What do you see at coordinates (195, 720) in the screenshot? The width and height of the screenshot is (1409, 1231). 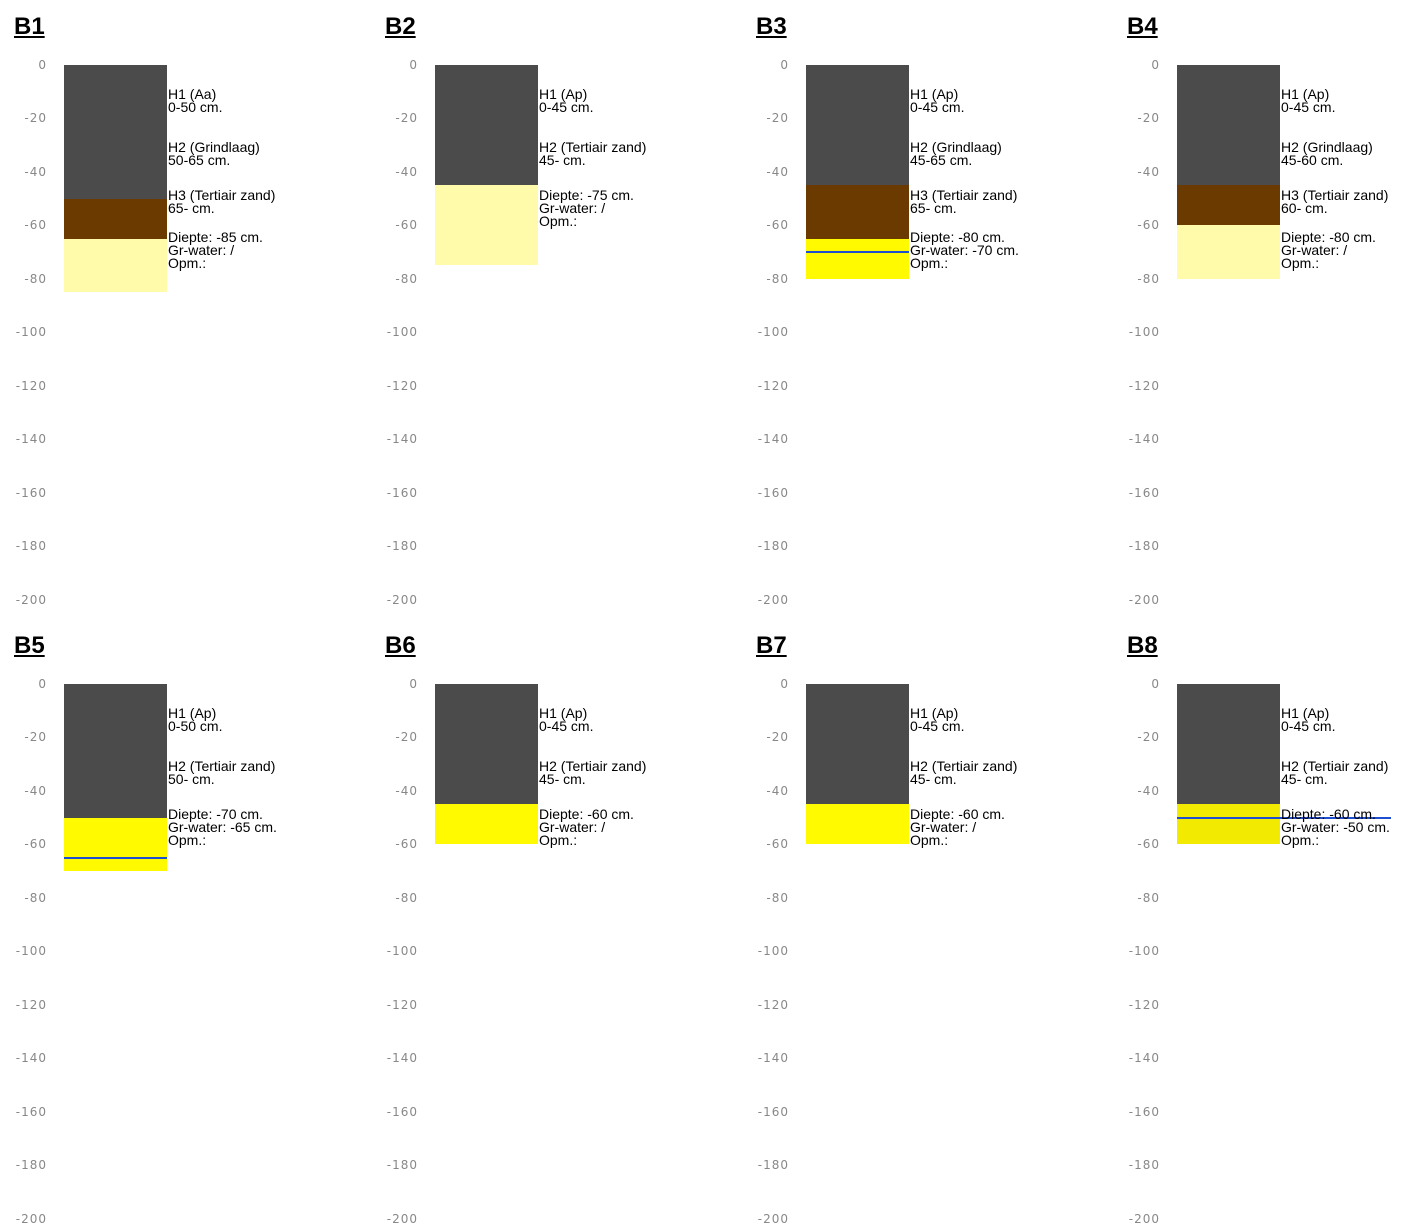 I see `layer-label: H1 (Ap) 0-50 cm.` at bounding box center [195, 720].